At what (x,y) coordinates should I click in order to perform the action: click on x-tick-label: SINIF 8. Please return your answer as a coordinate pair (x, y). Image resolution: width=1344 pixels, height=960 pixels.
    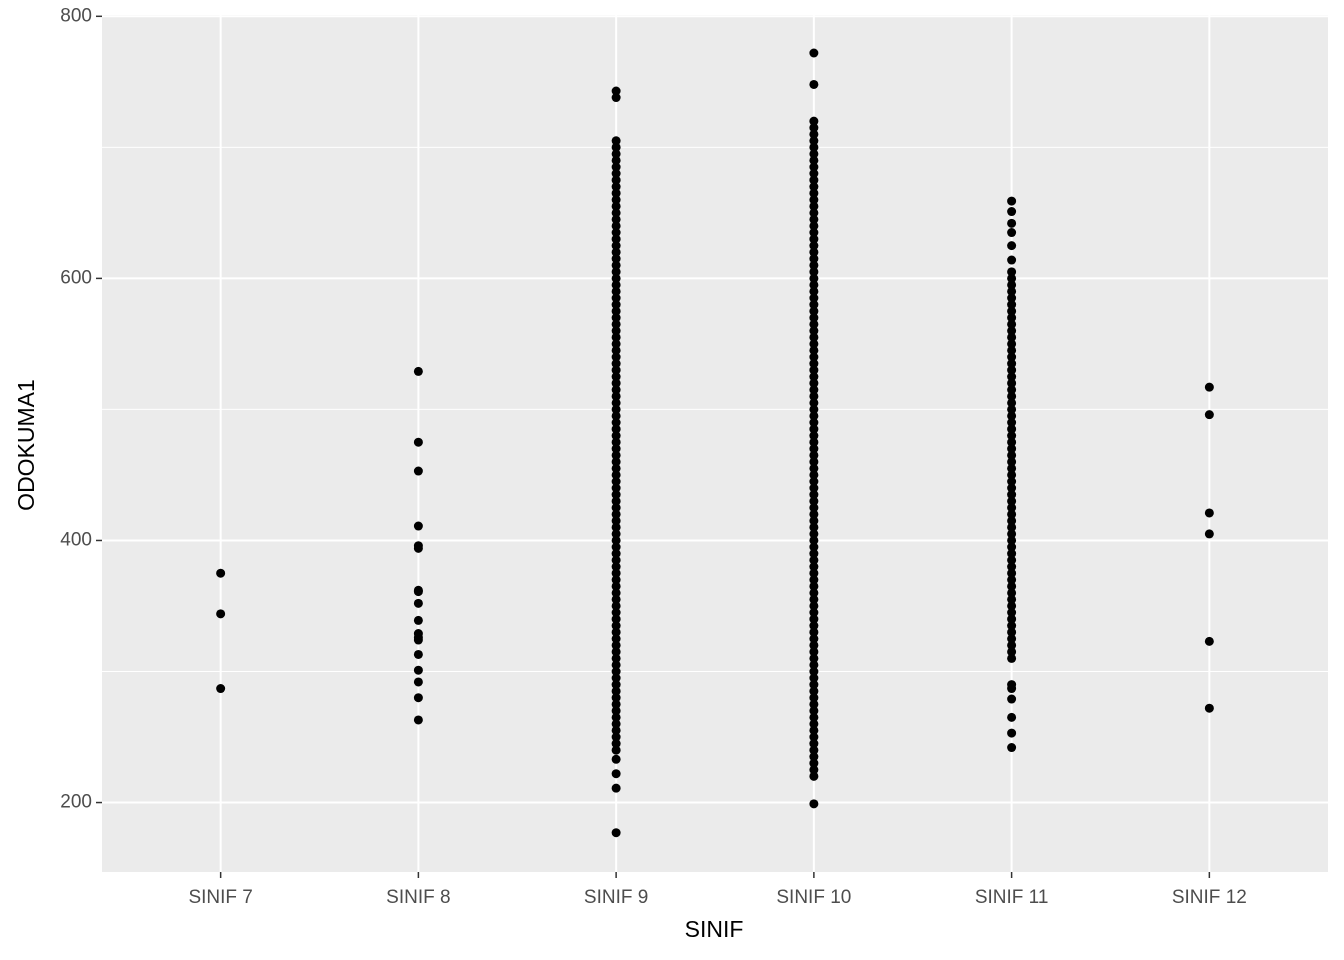
    Looking at the image, I should click on (418, 897).